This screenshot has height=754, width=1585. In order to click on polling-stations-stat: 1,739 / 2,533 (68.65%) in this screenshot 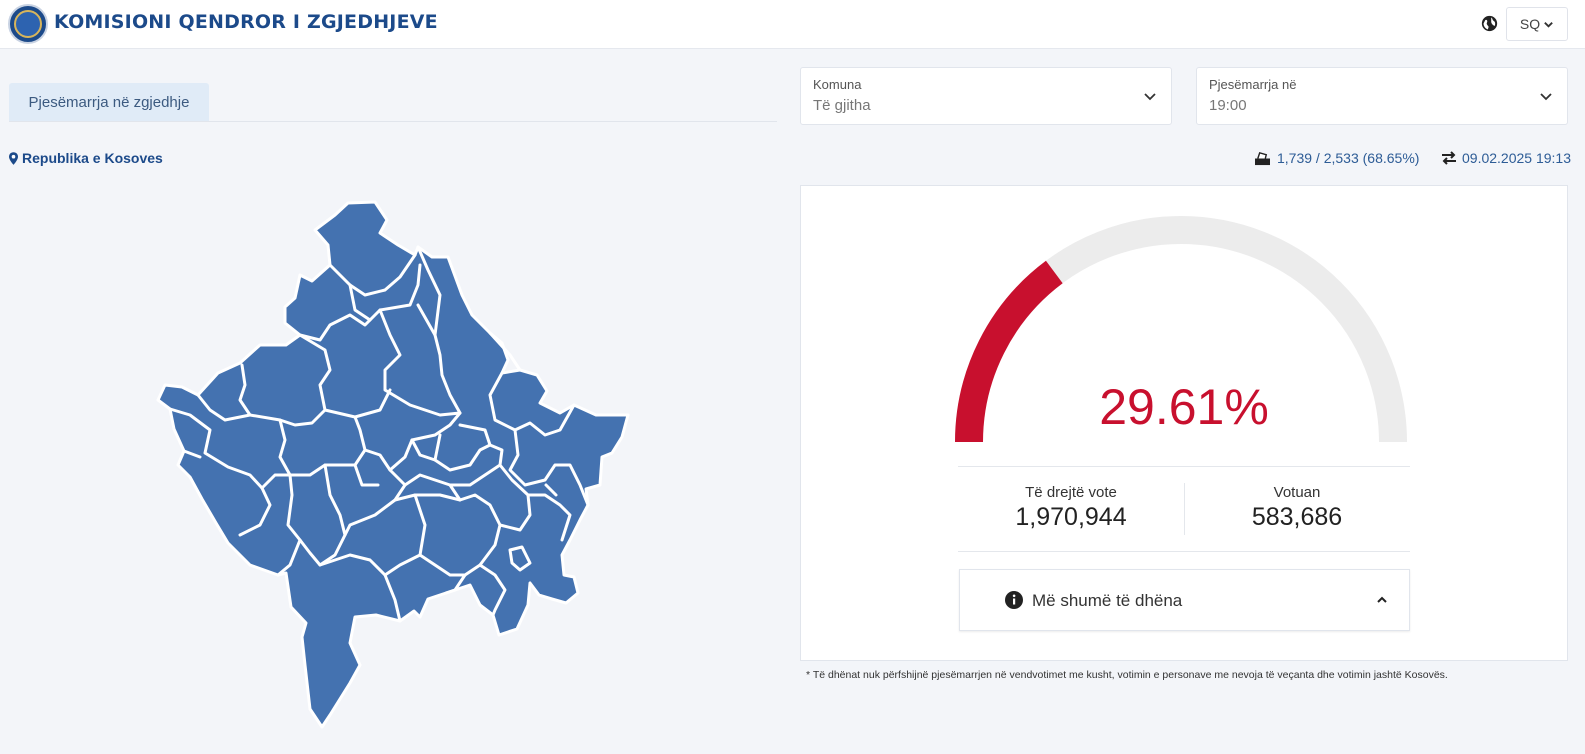, I will do `click(1336, 158)`.